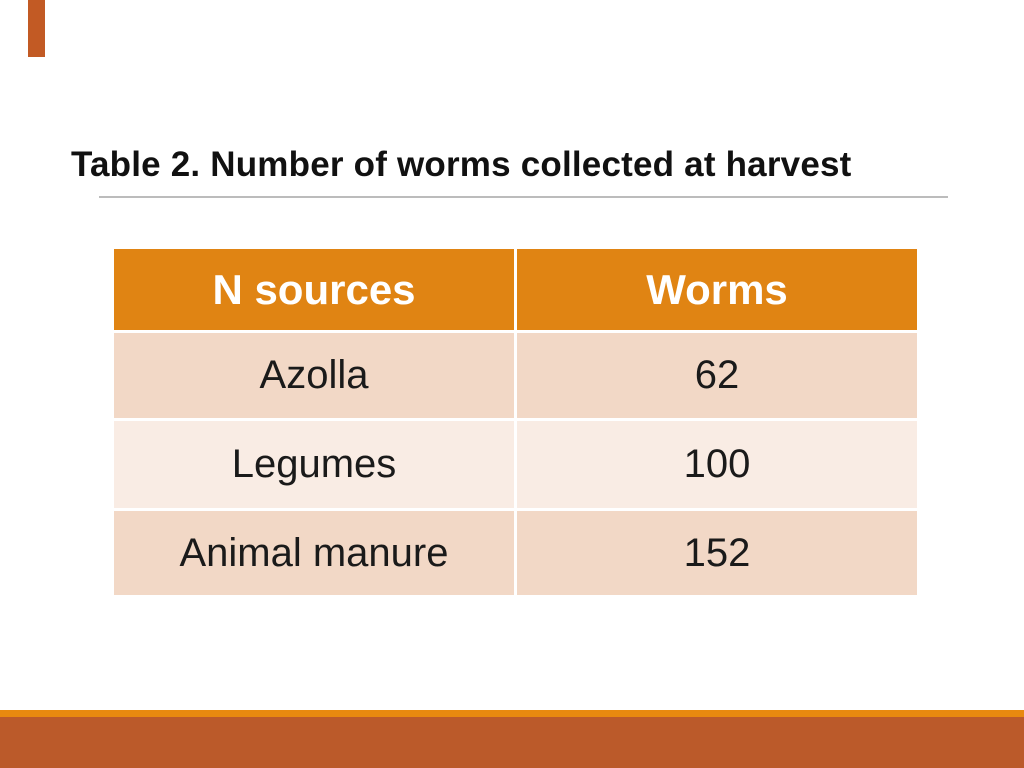 The height and width of the screenshot is (768, 1024). Describe the element at coordinates (717, 289) in the screenshot. I see `header-cell-worms: Worms` at that location.